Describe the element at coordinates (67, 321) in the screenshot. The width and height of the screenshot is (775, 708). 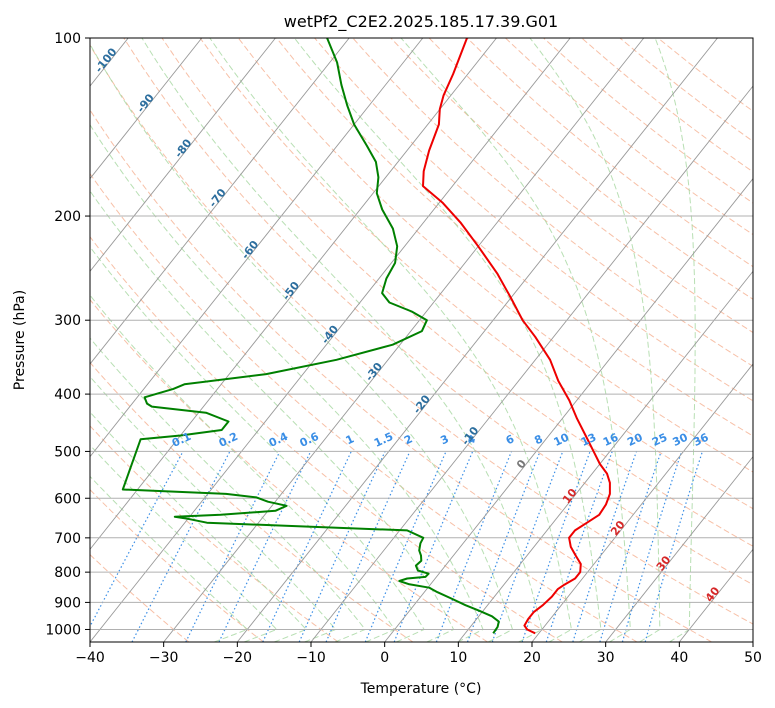
I see `y-tick-label: 300` at that location.